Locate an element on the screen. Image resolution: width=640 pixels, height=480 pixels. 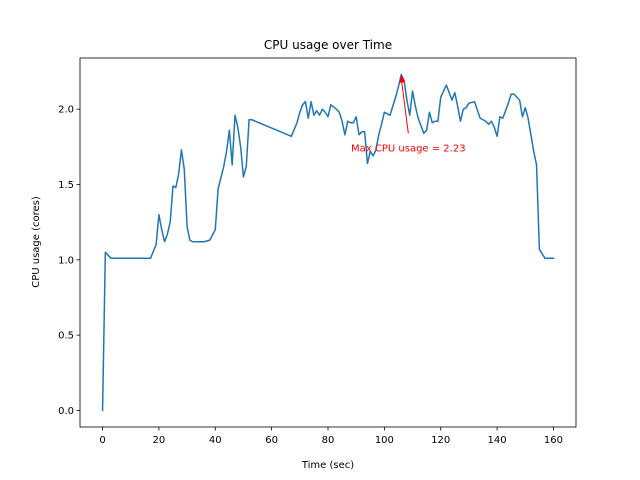
annotation-label: Max CPU usage = 2.23 is located at coordinates (408, 148).